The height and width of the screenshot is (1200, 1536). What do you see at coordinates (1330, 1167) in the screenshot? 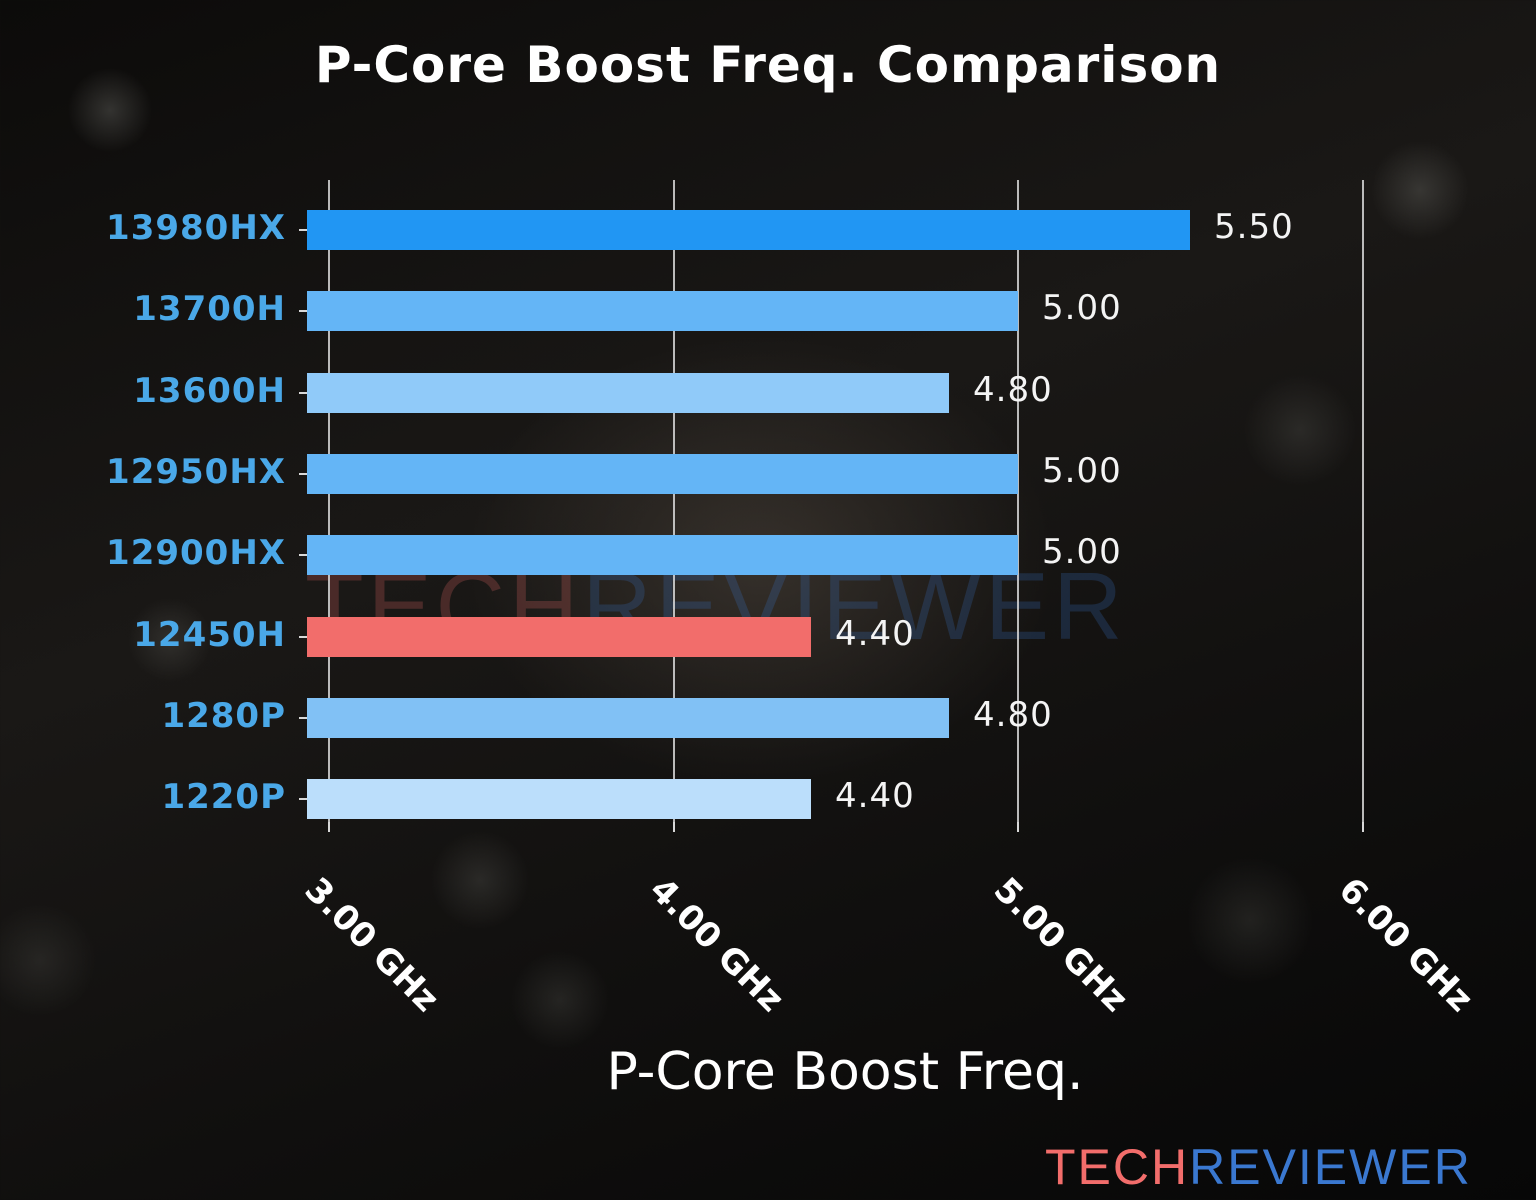
I see `logo-reviewer: REVIEWER` at bounding box center [1330, 1167].